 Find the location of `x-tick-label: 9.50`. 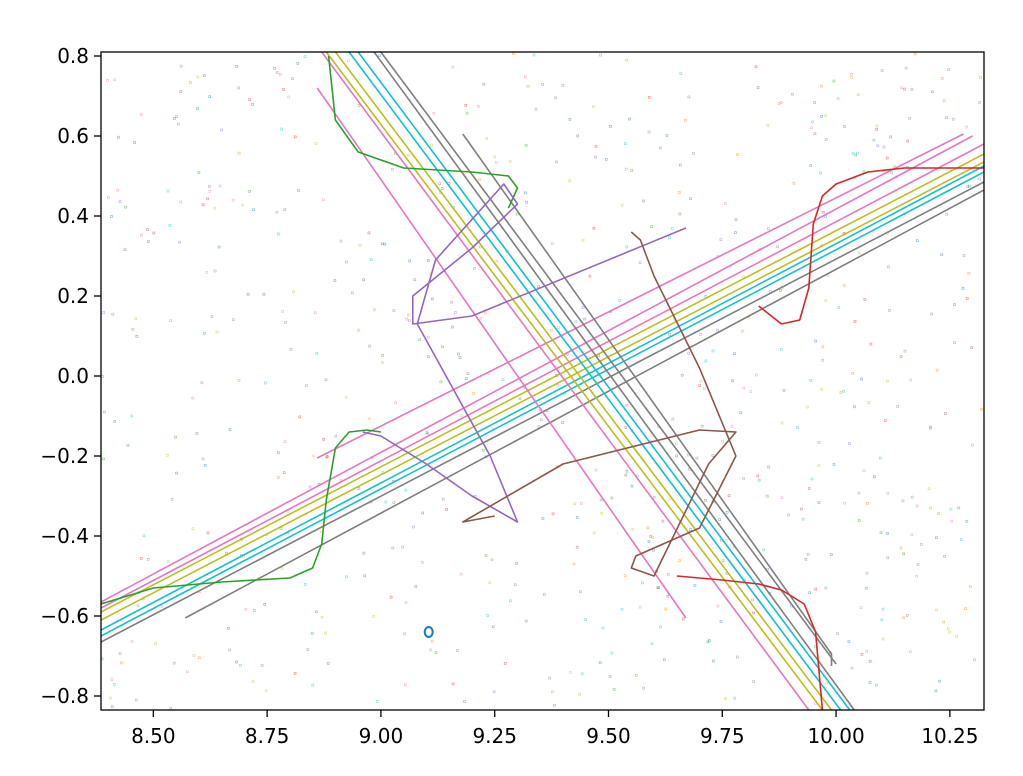

x-tick-label: 9.50 is located at coordinates (608, 736).